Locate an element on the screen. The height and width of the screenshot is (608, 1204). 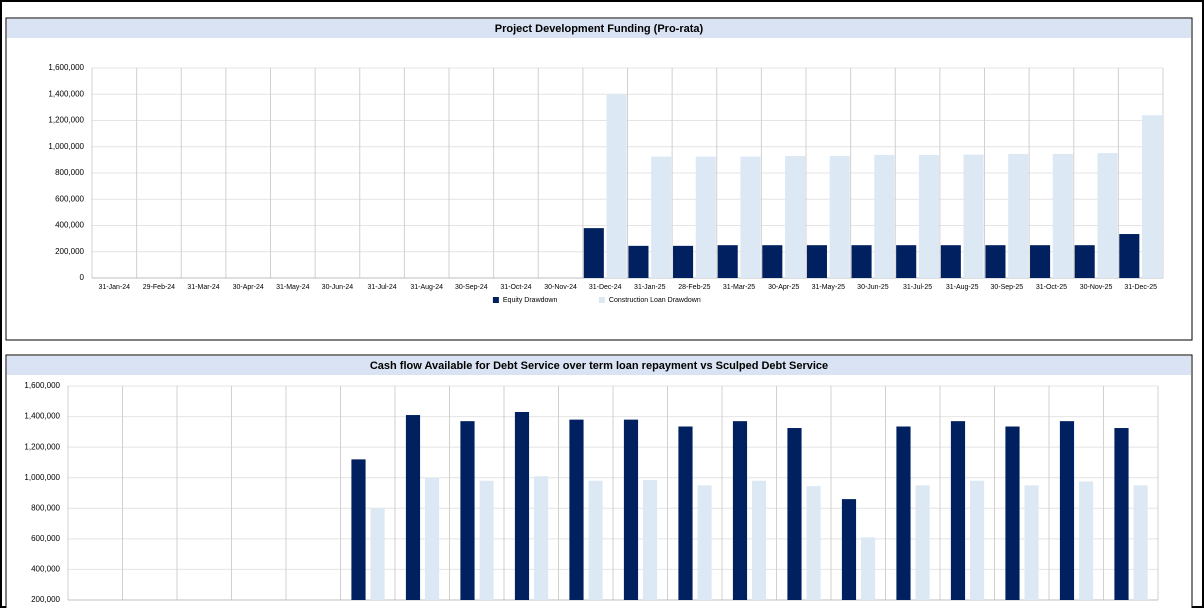
x-tick-label: 31-Jan-24 is located at coordinates (115, 287).